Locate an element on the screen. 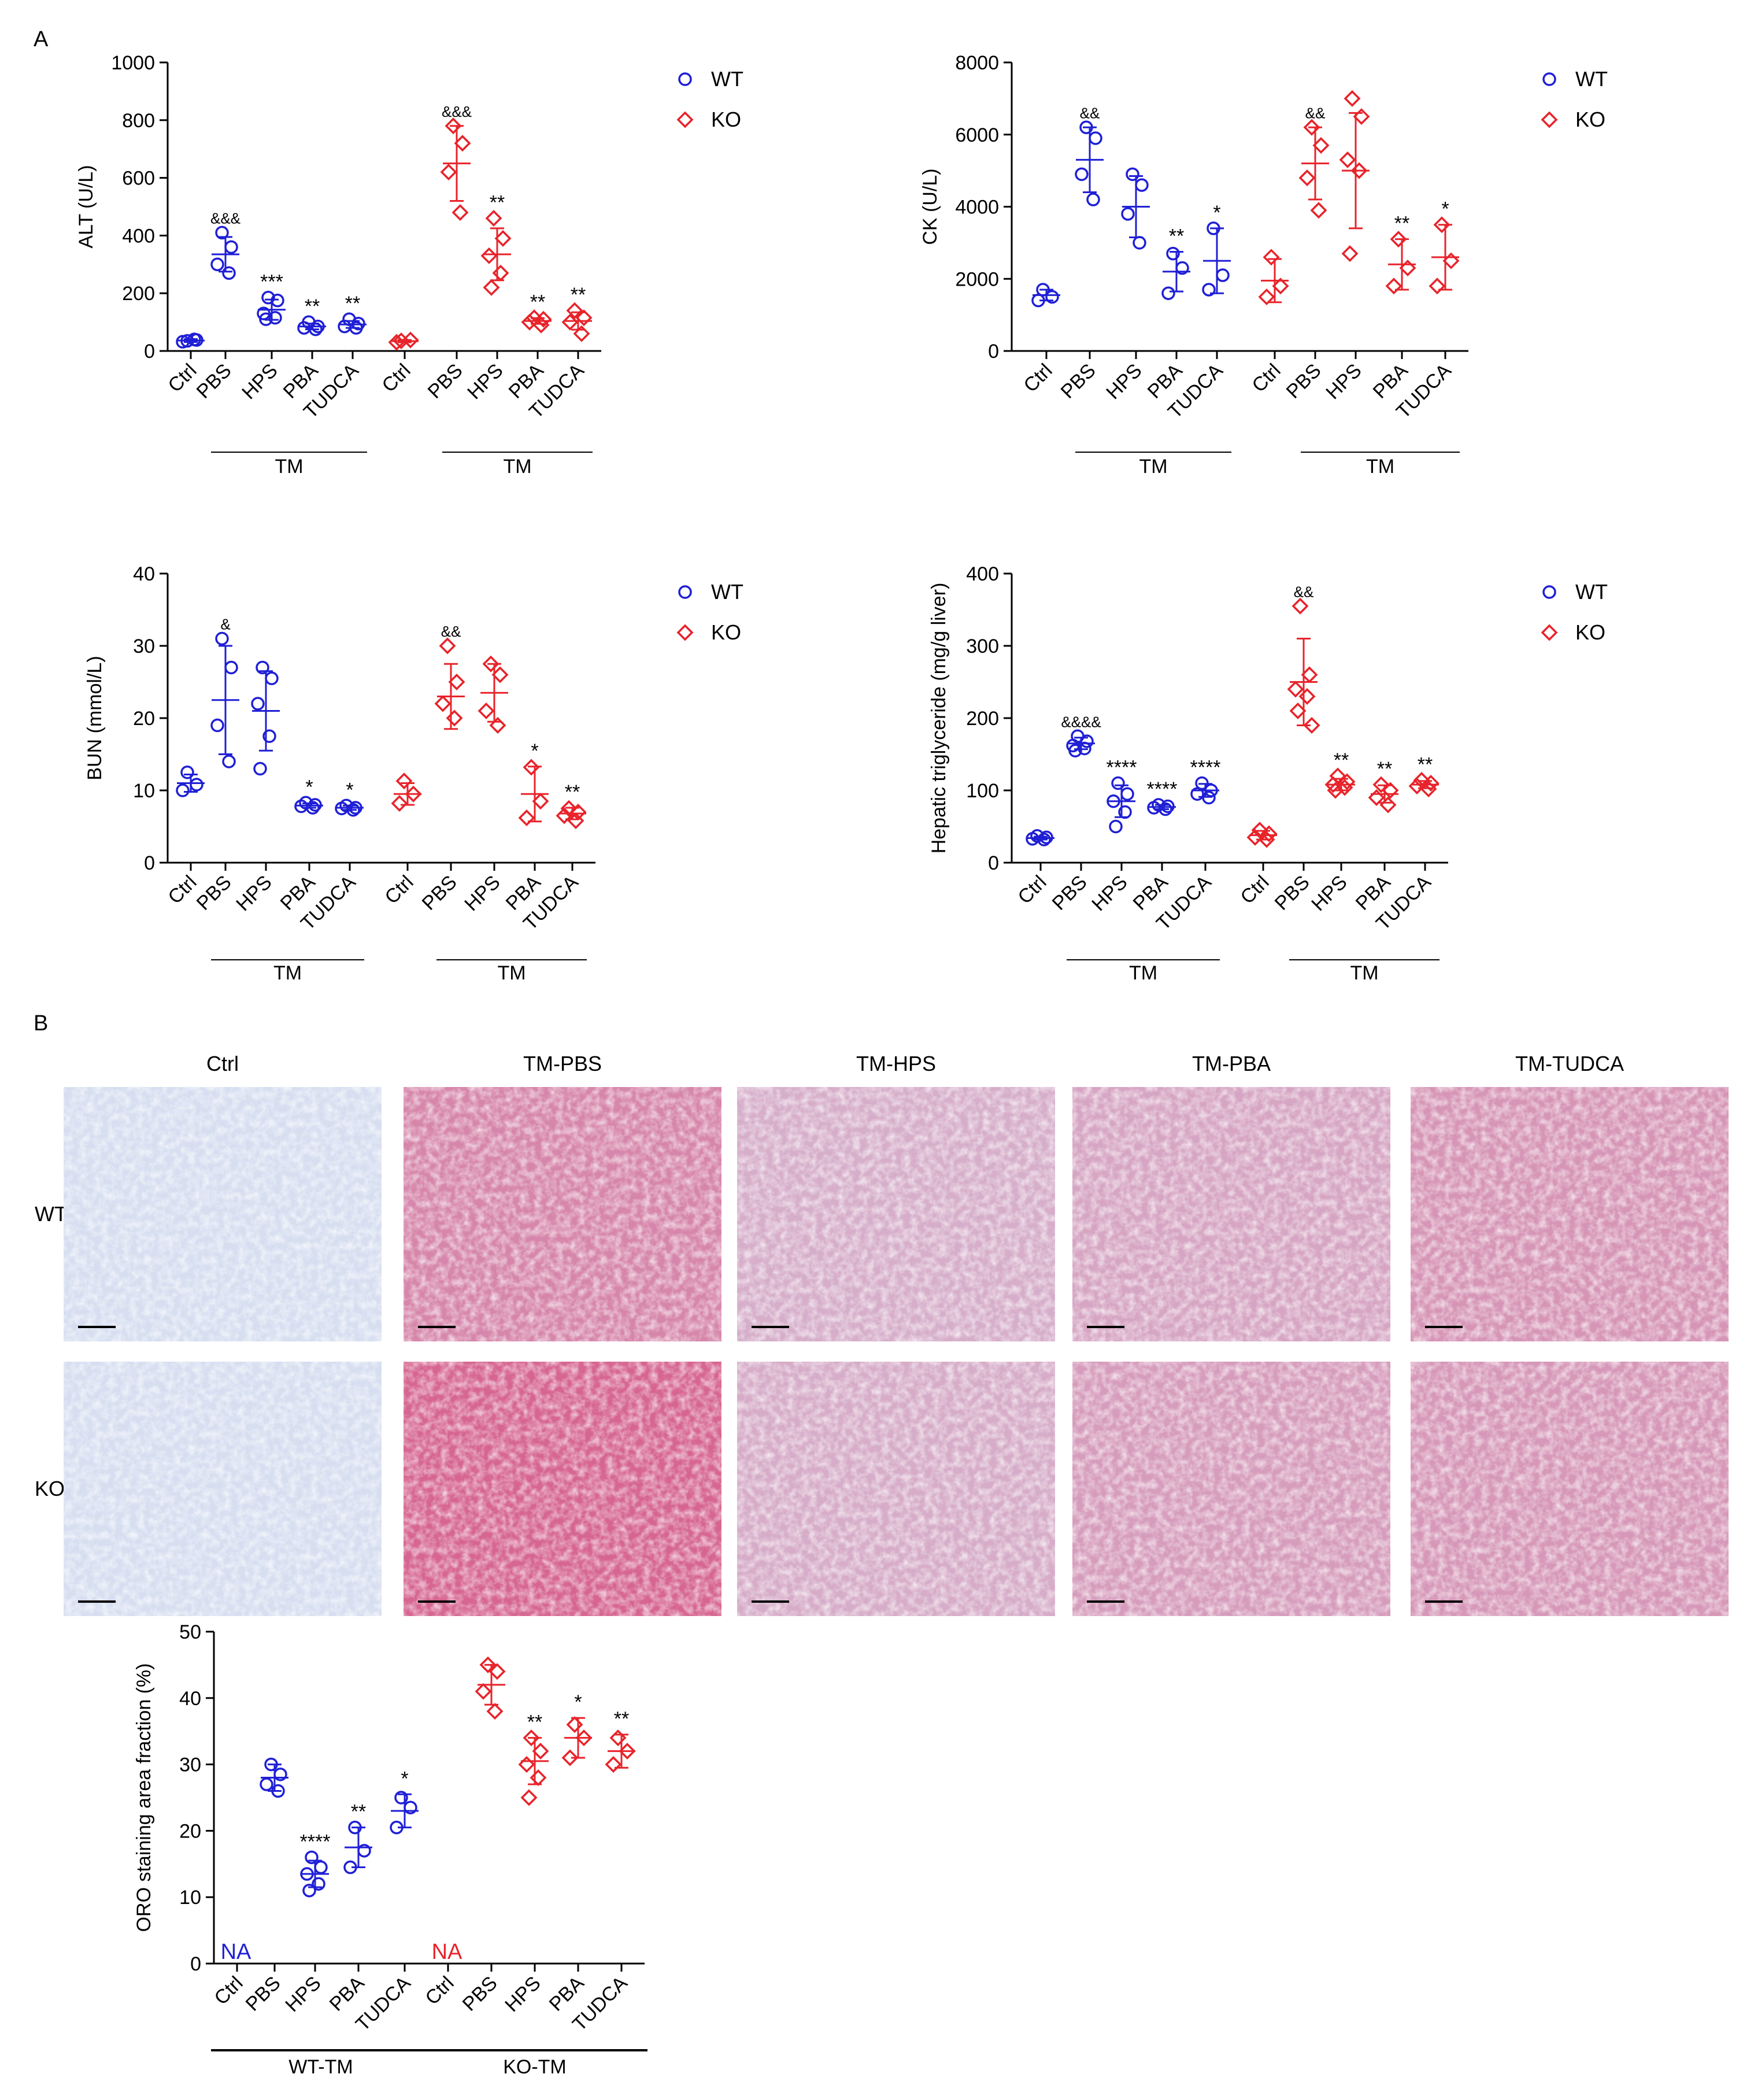 The height and width of the screenshot is (2100, 1754). series-ko: NA***** is located at coordinates (534, 1810).